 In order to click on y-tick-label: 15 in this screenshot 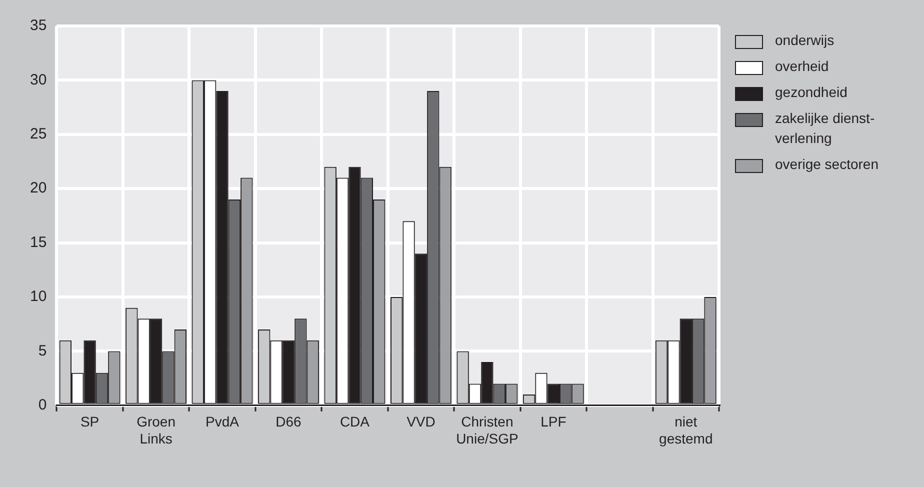, I will do `click(38, 242)`.